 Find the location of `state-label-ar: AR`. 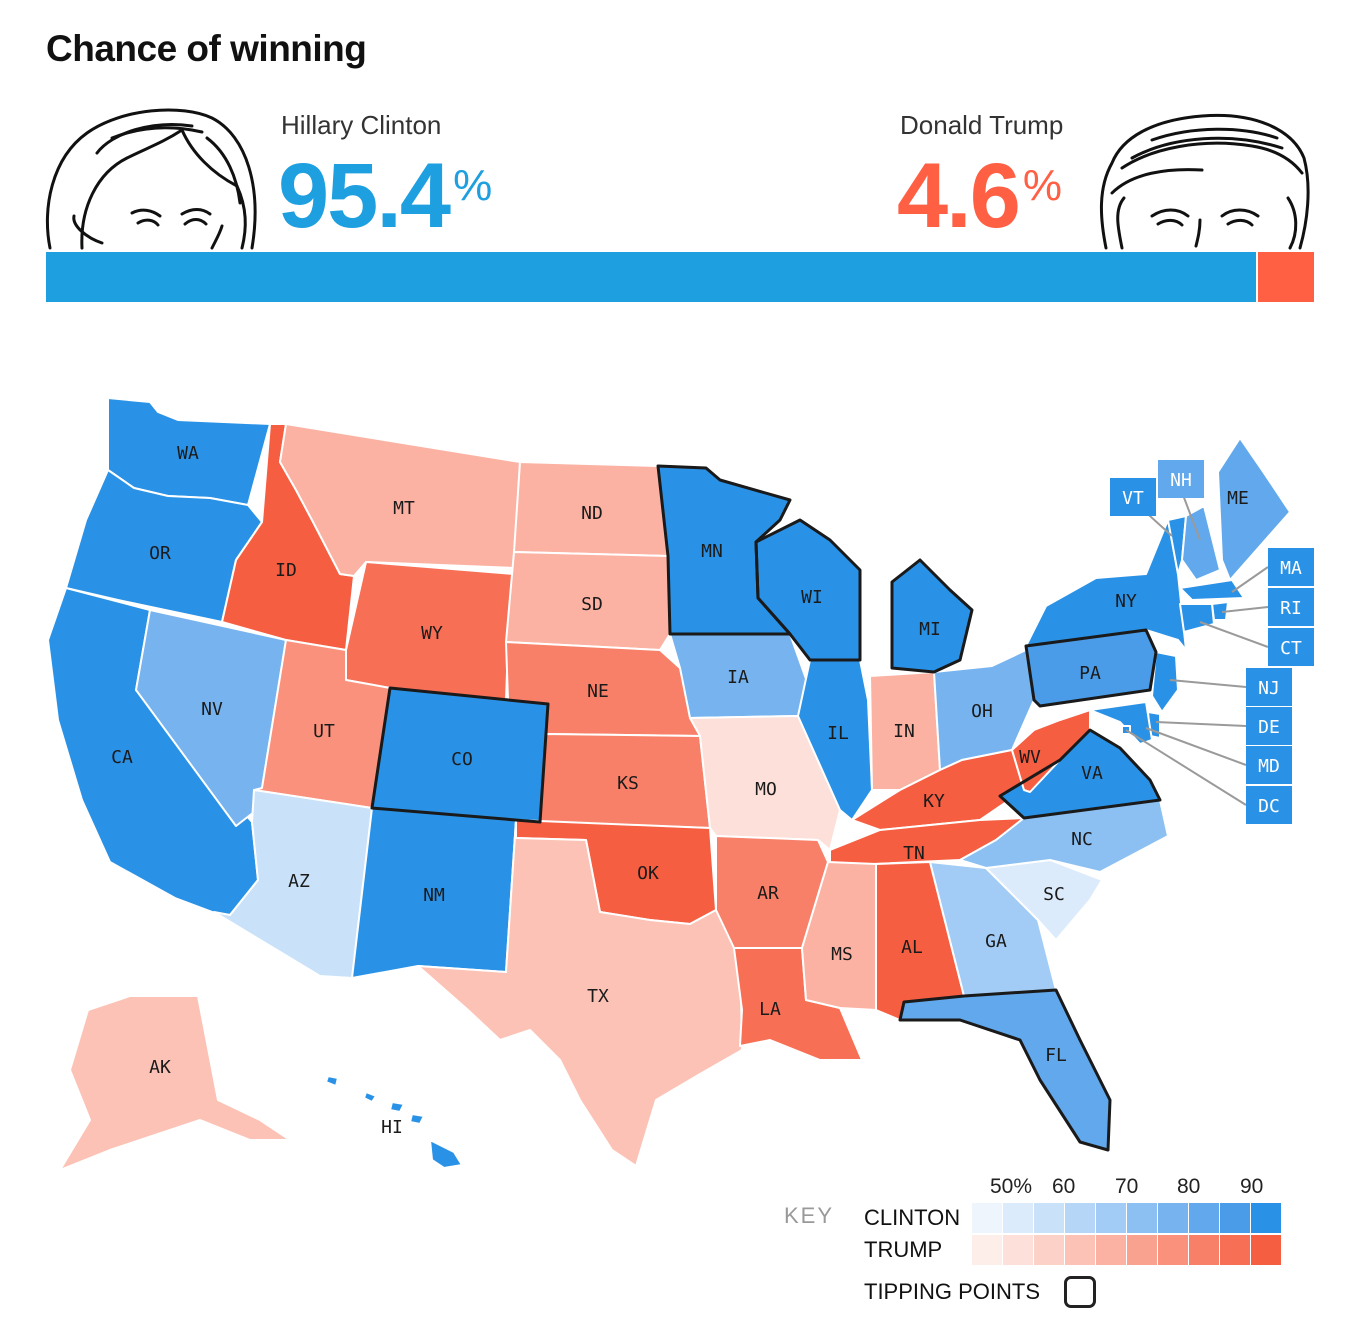

state-label-ar: AR is located at coordinates (768, 893).